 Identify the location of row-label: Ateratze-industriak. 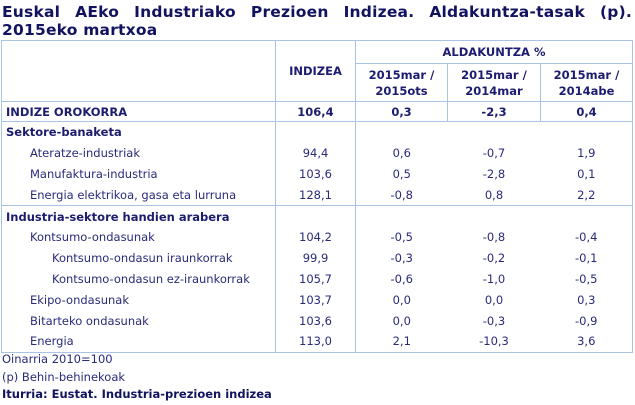
(138, 153).